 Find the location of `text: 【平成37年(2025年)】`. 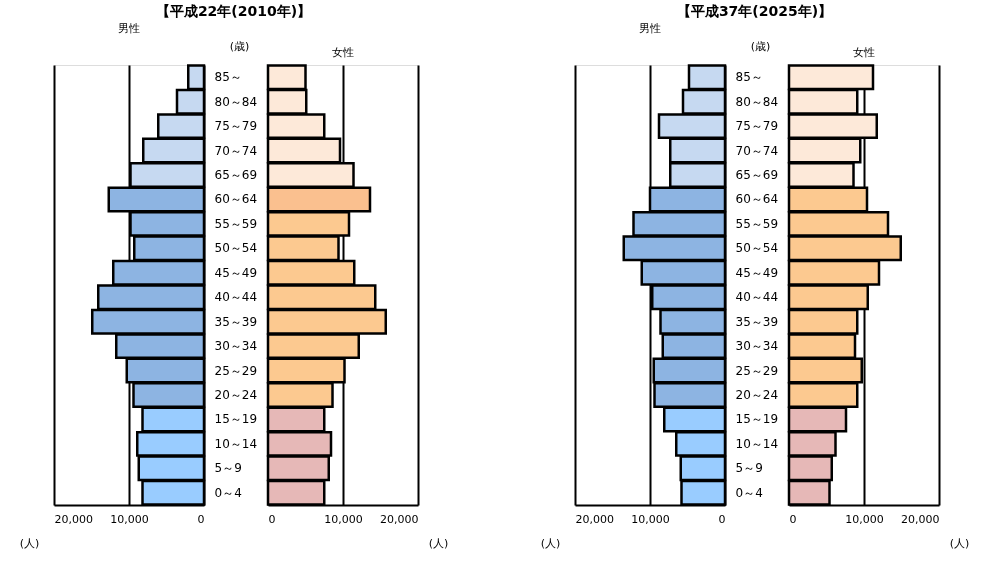

text: 【平成37年(2025年)】 is located at coordinates (754, 10).